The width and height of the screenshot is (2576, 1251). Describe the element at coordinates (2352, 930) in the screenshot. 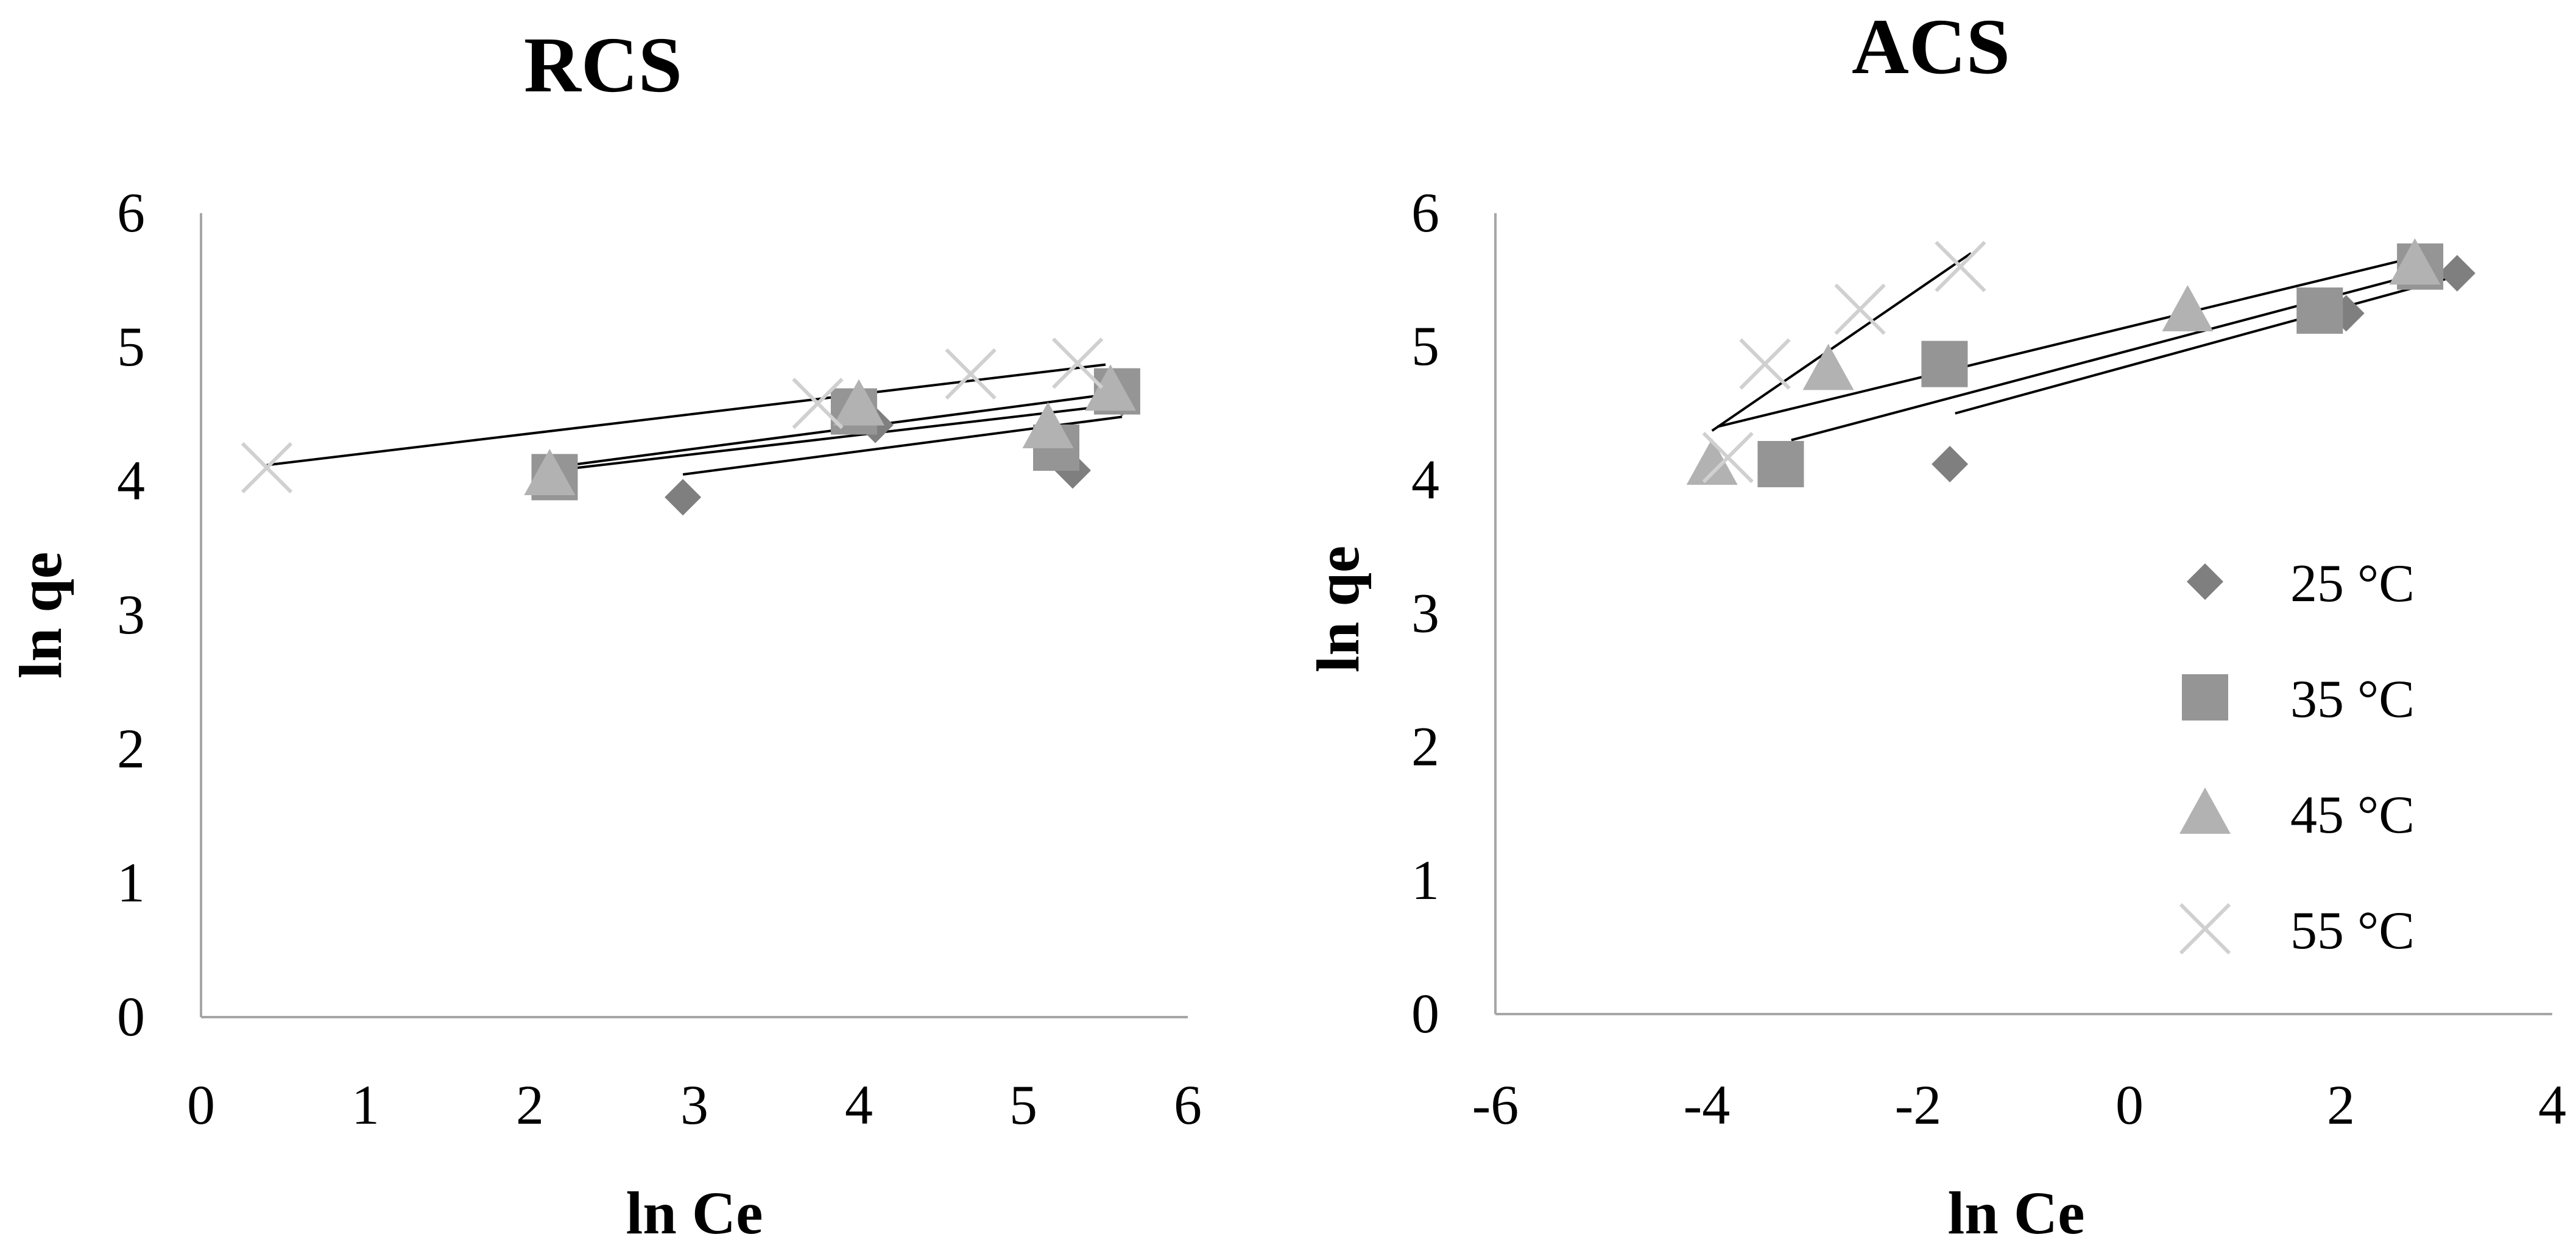

I see `legend-label: 55 °C` at that location.